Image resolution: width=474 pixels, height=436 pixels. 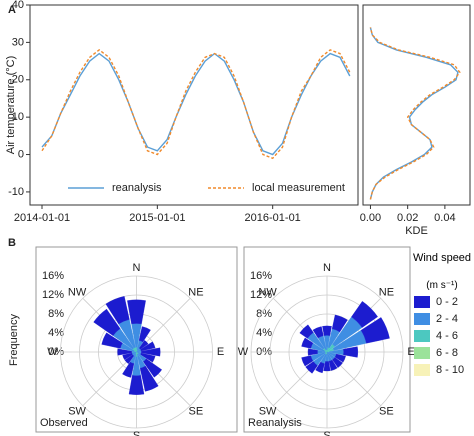 I want to click on panel-title: Reanalysis, so click(x=275, y=423).